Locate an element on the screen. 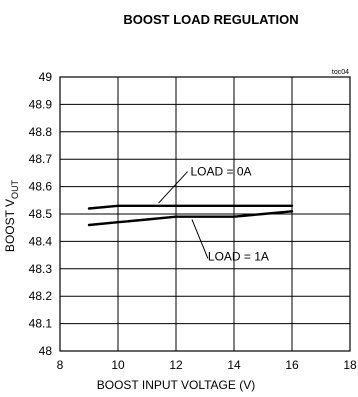  series-annotations: LOAD = 0A LOAD = 1A is located at coordinates (213, 214).